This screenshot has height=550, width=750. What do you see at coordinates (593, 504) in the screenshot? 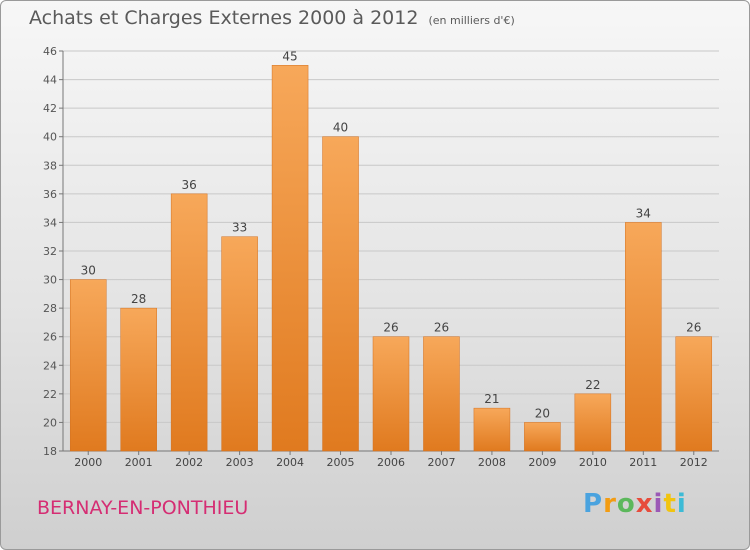
I see `logo-letter: P` at bounding box center [593, 504].